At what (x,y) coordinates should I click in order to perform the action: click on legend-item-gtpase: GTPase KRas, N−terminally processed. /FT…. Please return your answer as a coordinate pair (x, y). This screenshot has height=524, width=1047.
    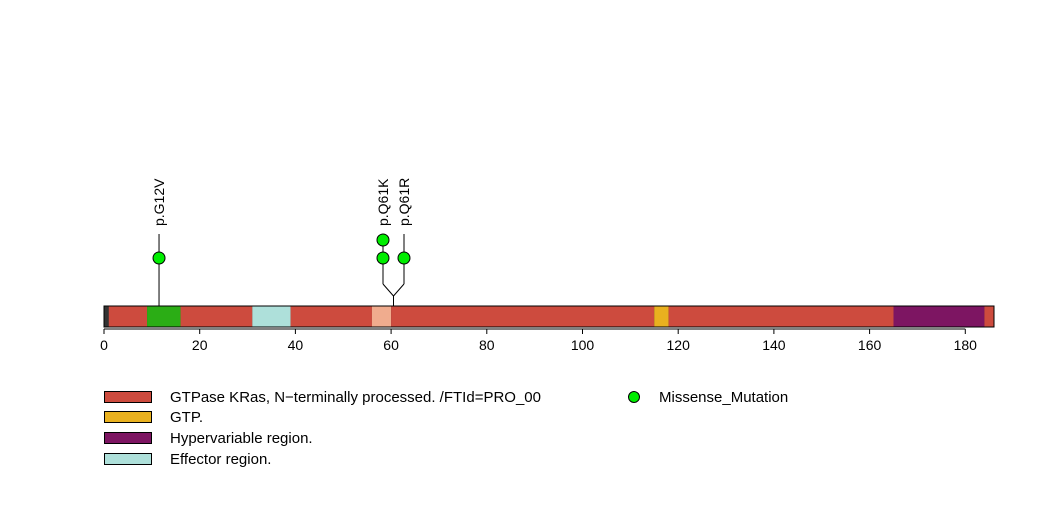
    Looking at the image, I should click on (322, 397).